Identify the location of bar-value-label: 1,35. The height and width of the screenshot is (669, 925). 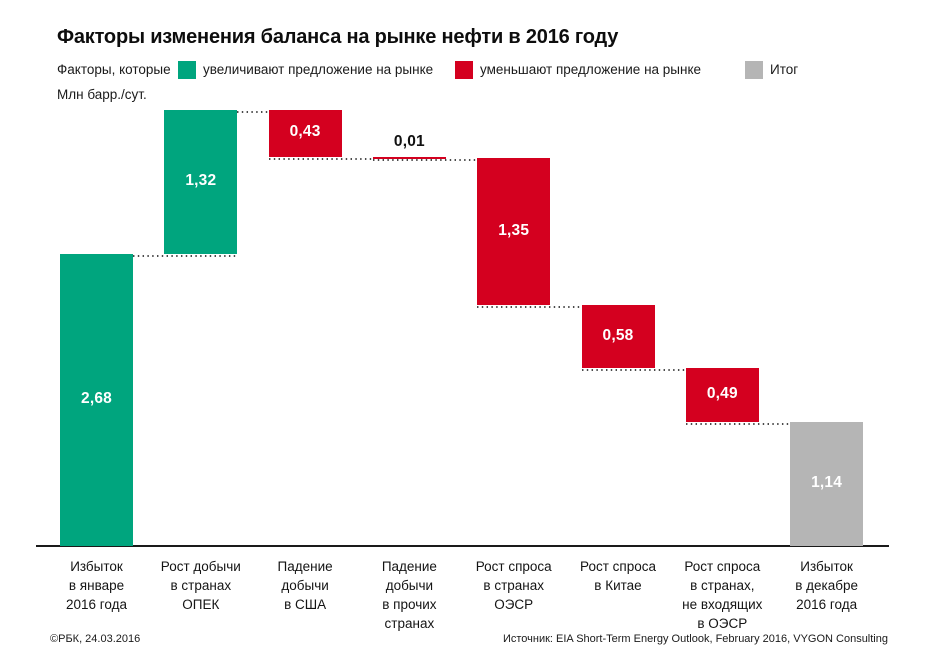
(514, 230).